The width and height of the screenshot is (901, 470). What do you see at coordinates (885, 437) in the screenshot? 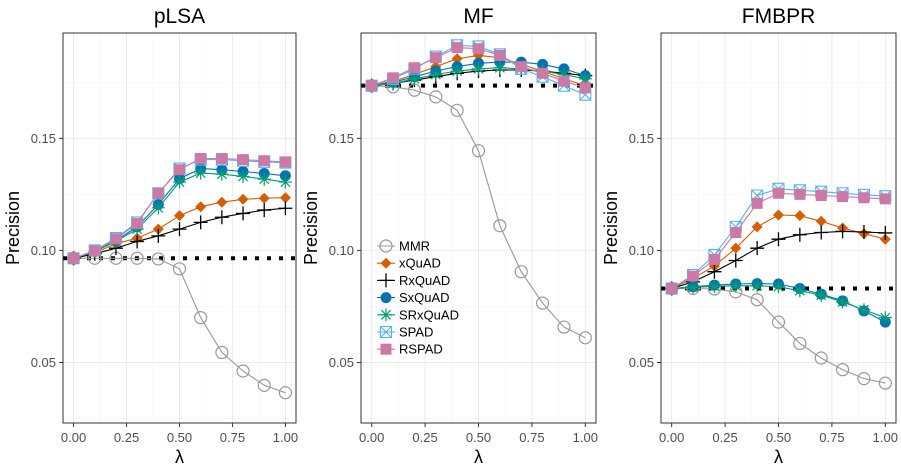
I see `x-tick-label: 1.00` at bounding box center [885, 437].